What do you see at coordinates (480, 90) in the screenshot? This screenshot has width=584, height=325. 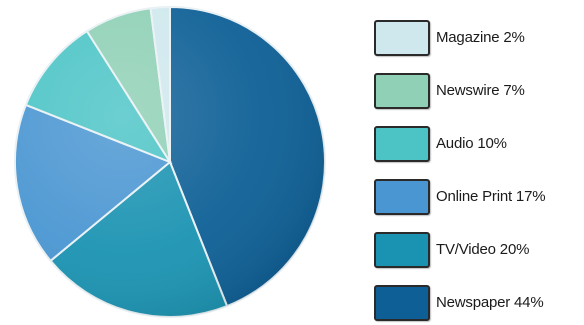 I see `legend-label: Newswire 7%` at bounding box center [480, 90].